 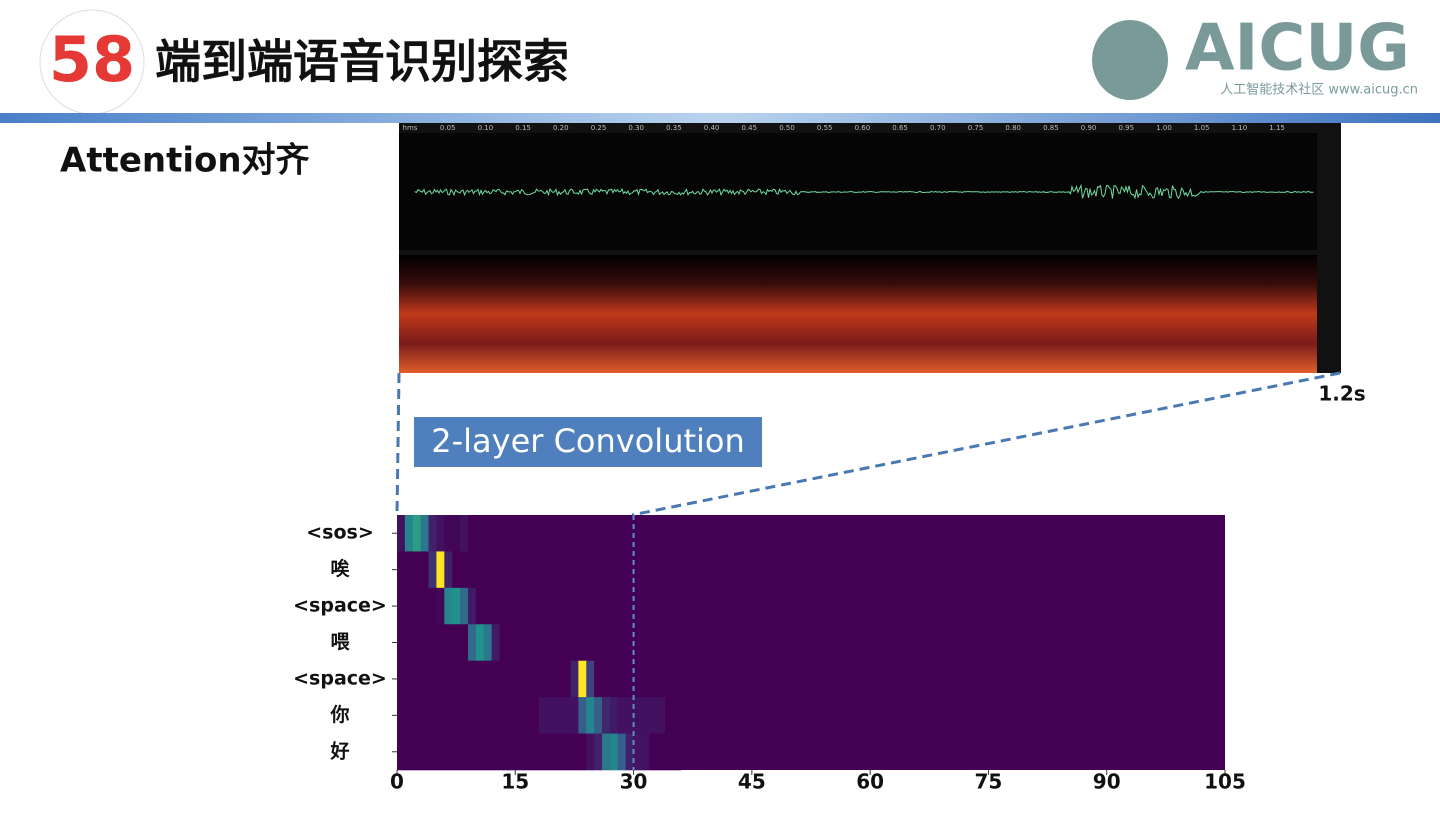 I want to click on x-tick-label: 105, so click(x=1225, y=782).